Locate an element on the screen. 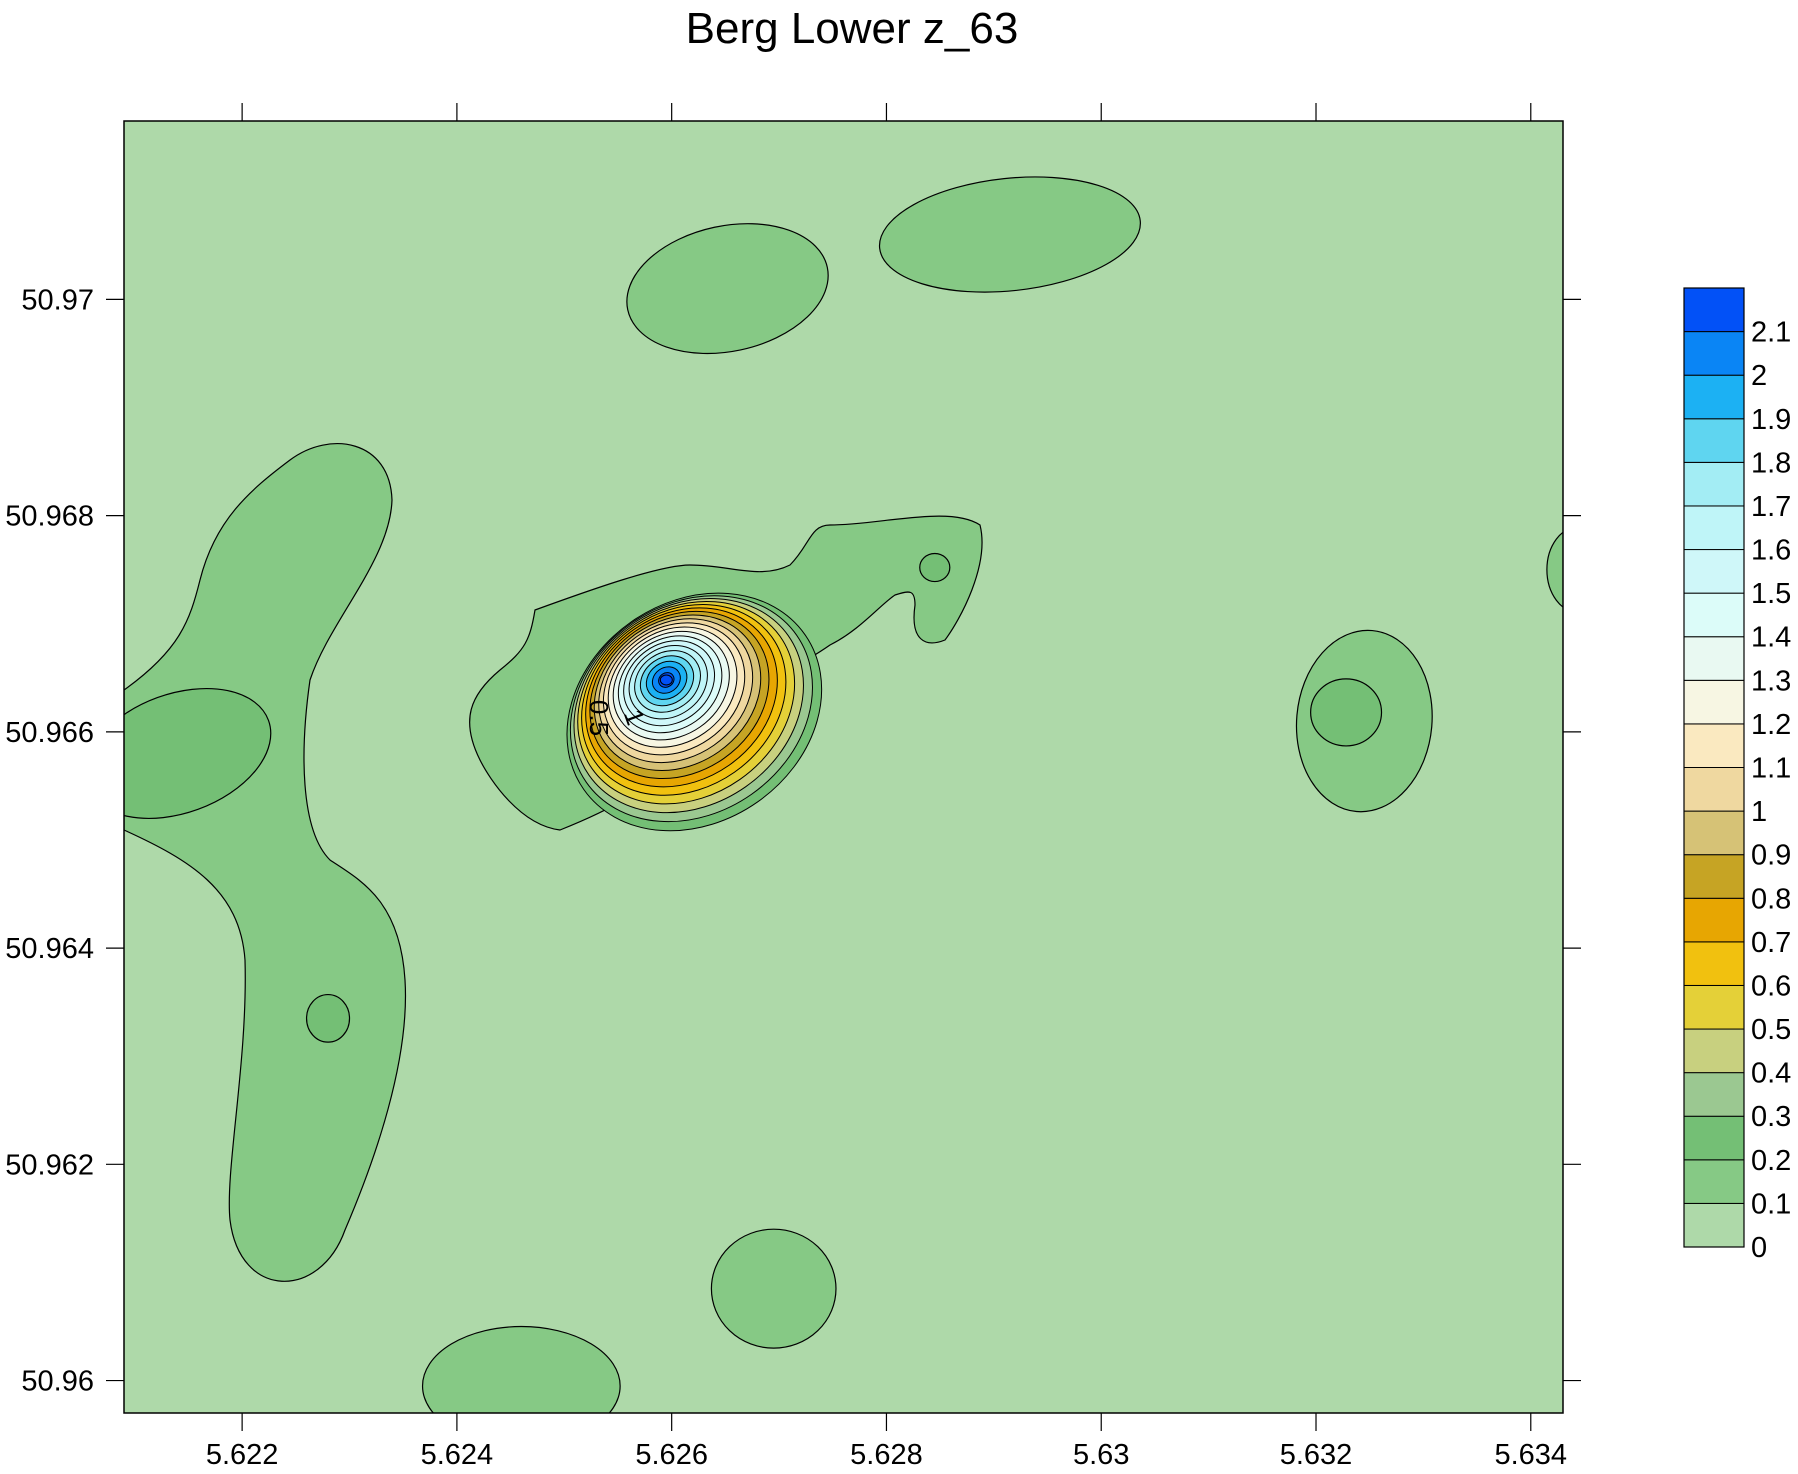 Image resolution: width=1798 pixels, height=1474 pixels. colorbar-label: 1.3 is located at coordinates (1771, 681).